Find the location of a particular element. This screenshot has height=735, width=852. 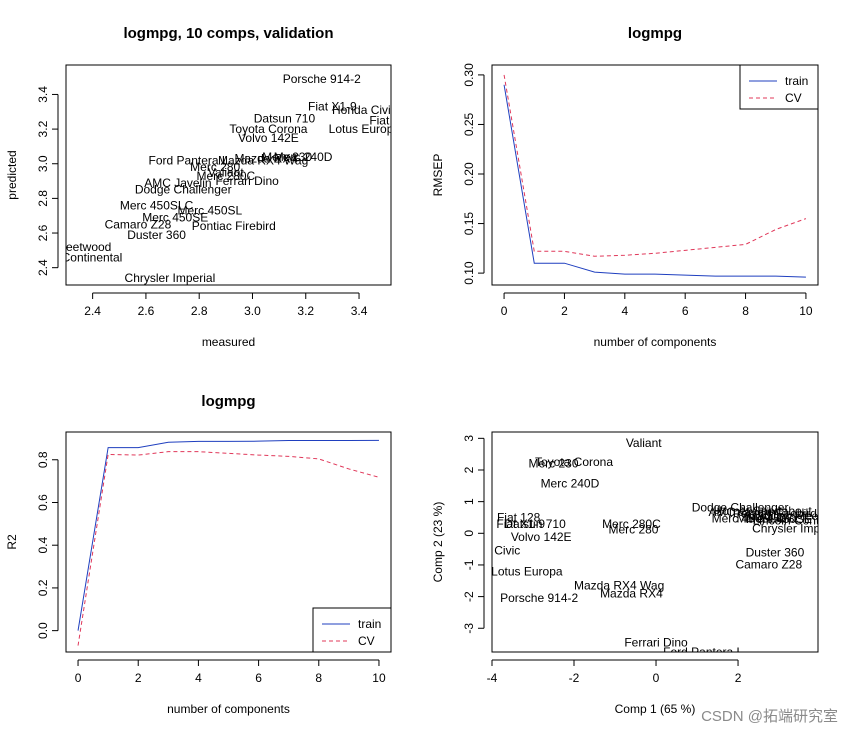

watermark-text: CSDN @拓端研究室 is located at coordinates (769, 716).